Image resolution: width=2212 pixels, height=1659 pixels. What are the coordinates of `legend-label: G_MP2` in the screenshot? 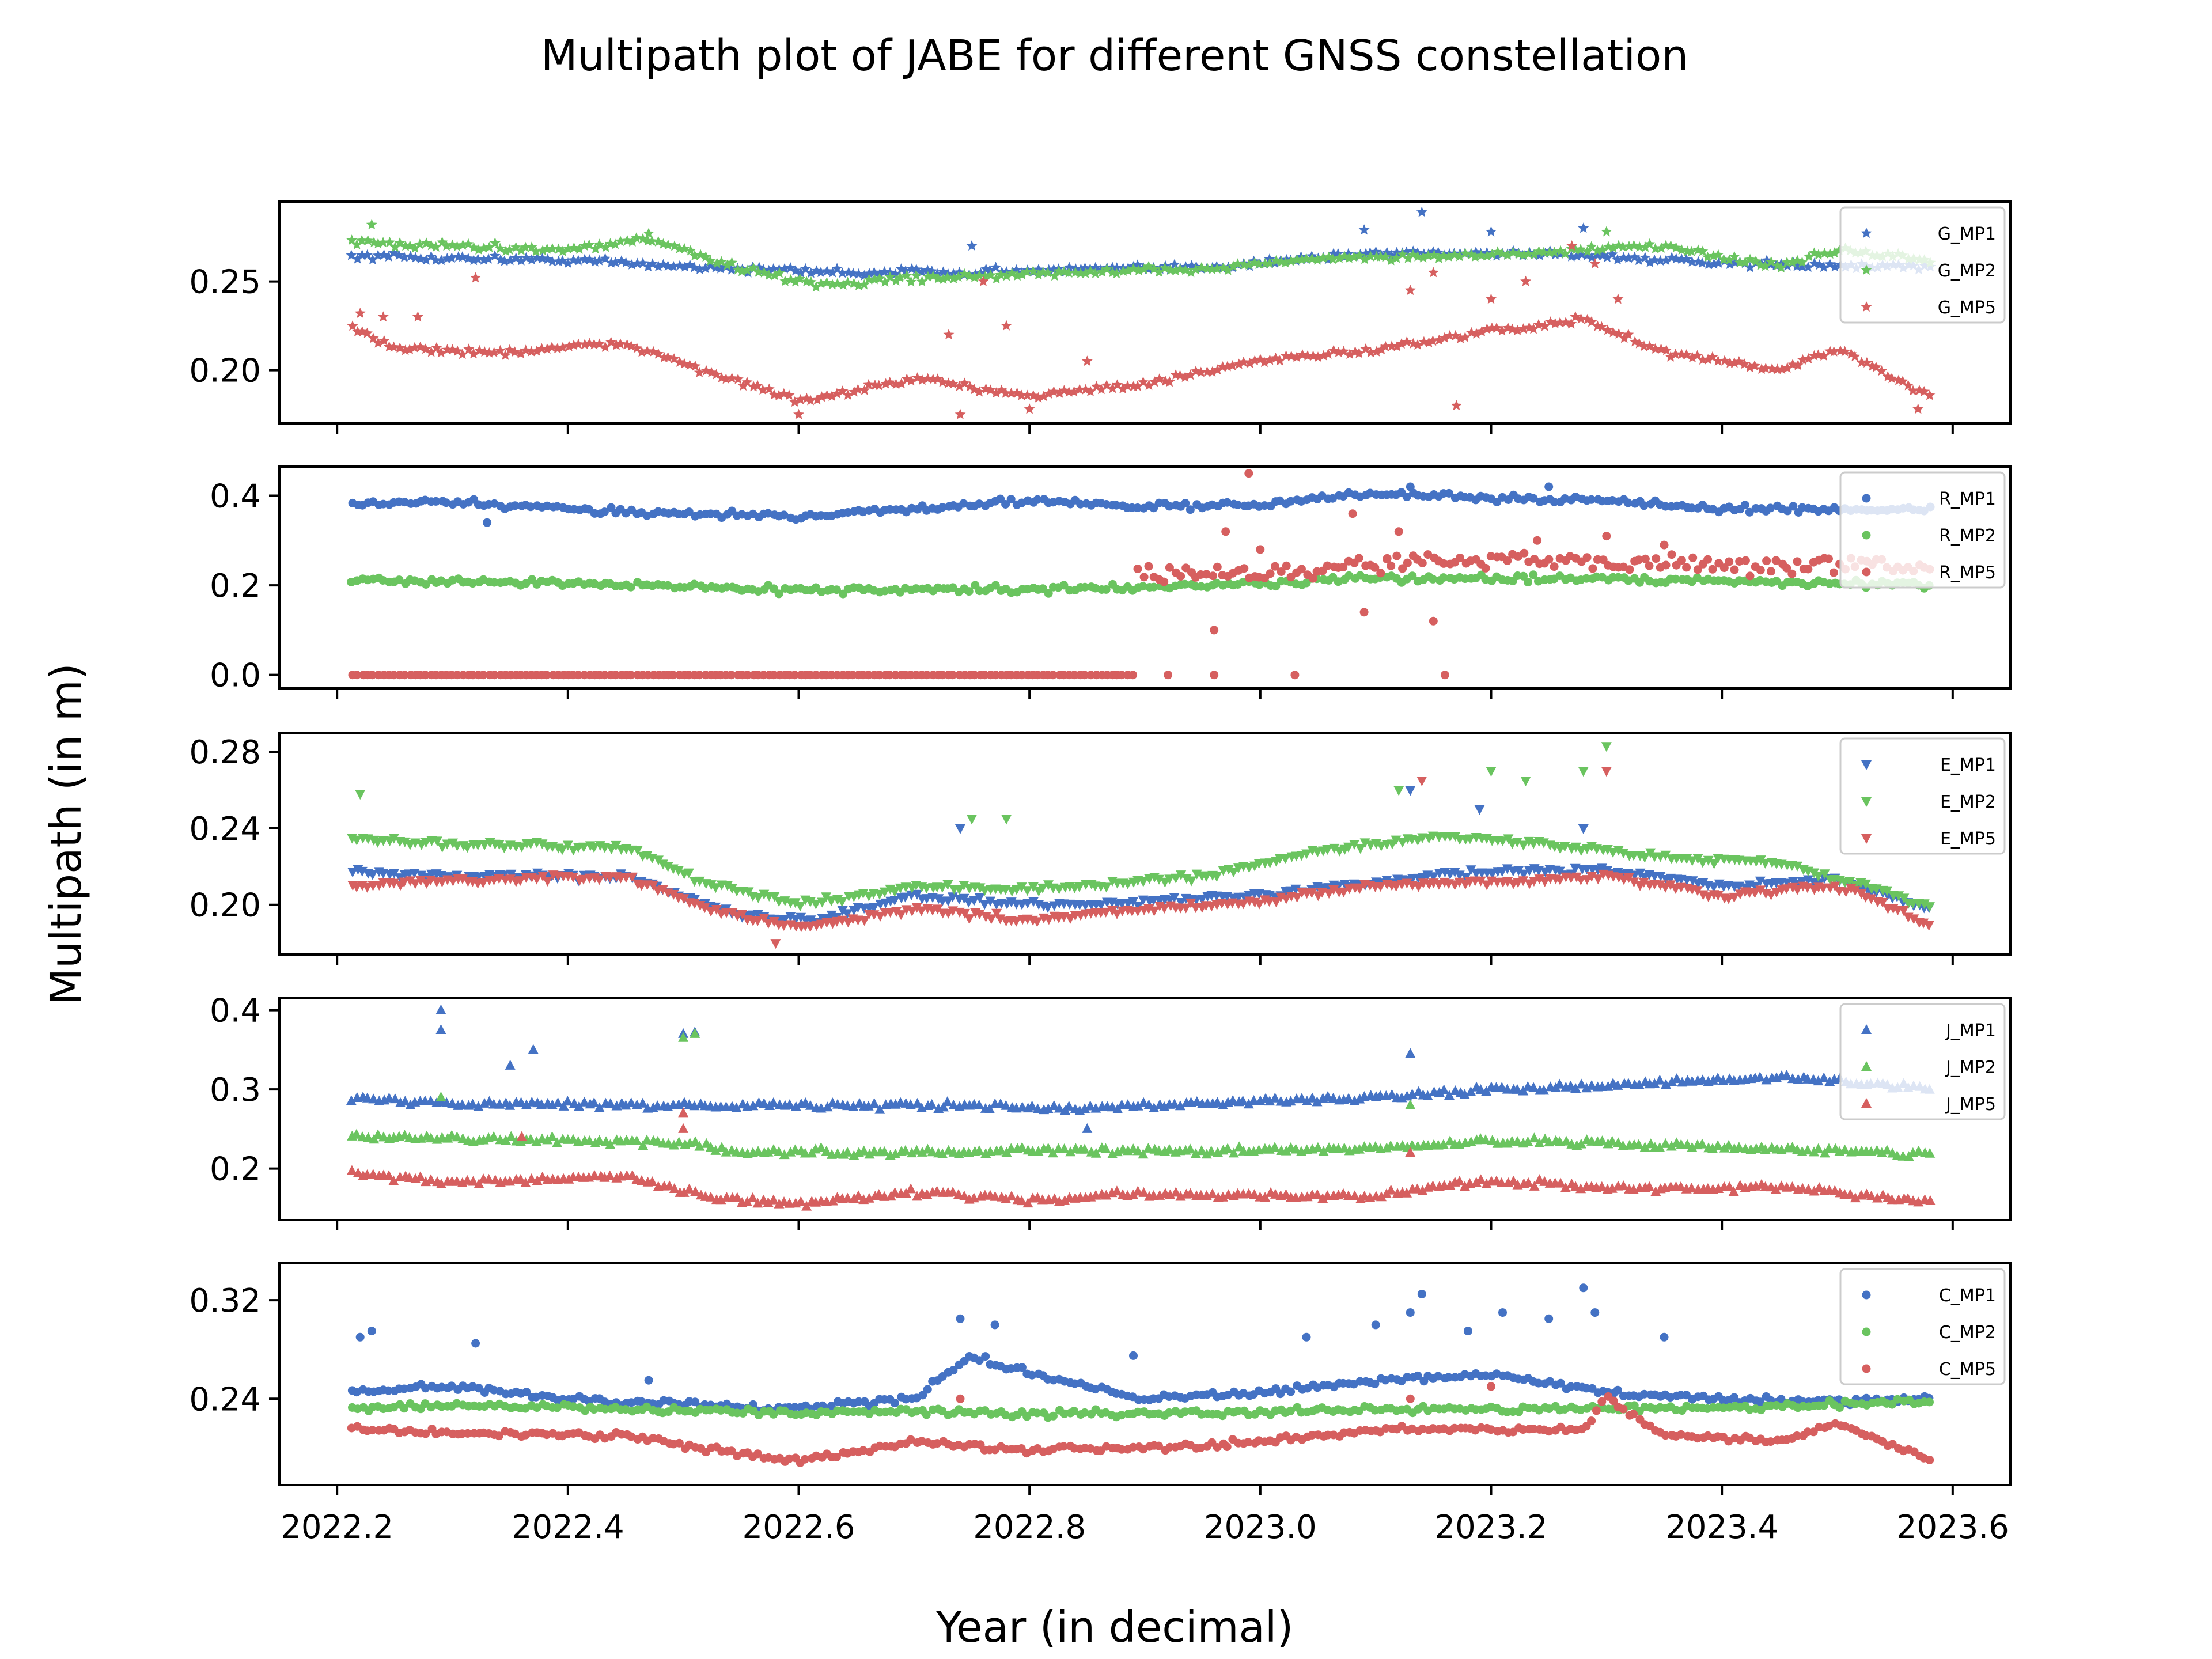 It's located at (1967, 271).